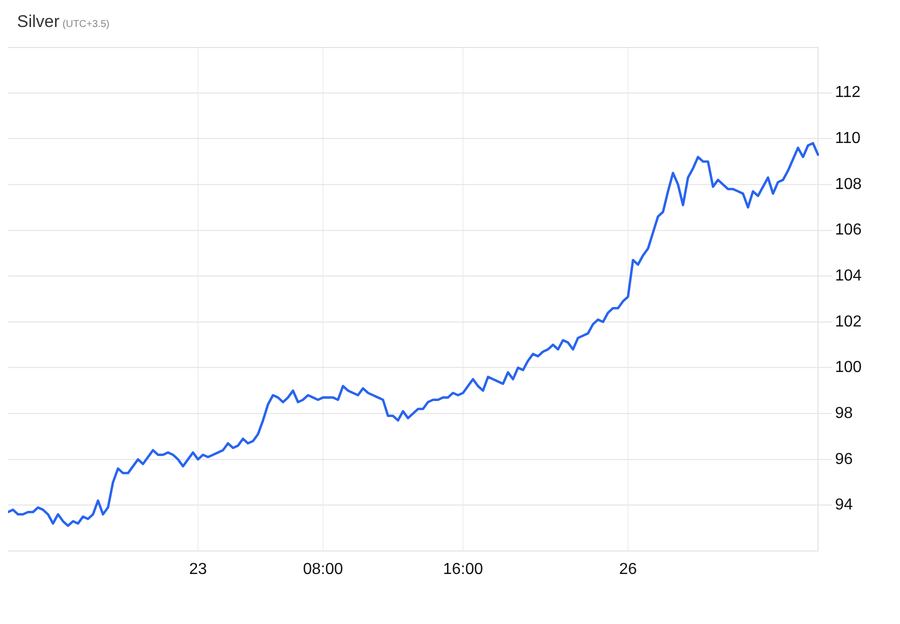 This screenshot has width=900, height=624. Describe the element at coordinates (844, 459) in the screenshot. I see `y-tick-label: 96` at that location.